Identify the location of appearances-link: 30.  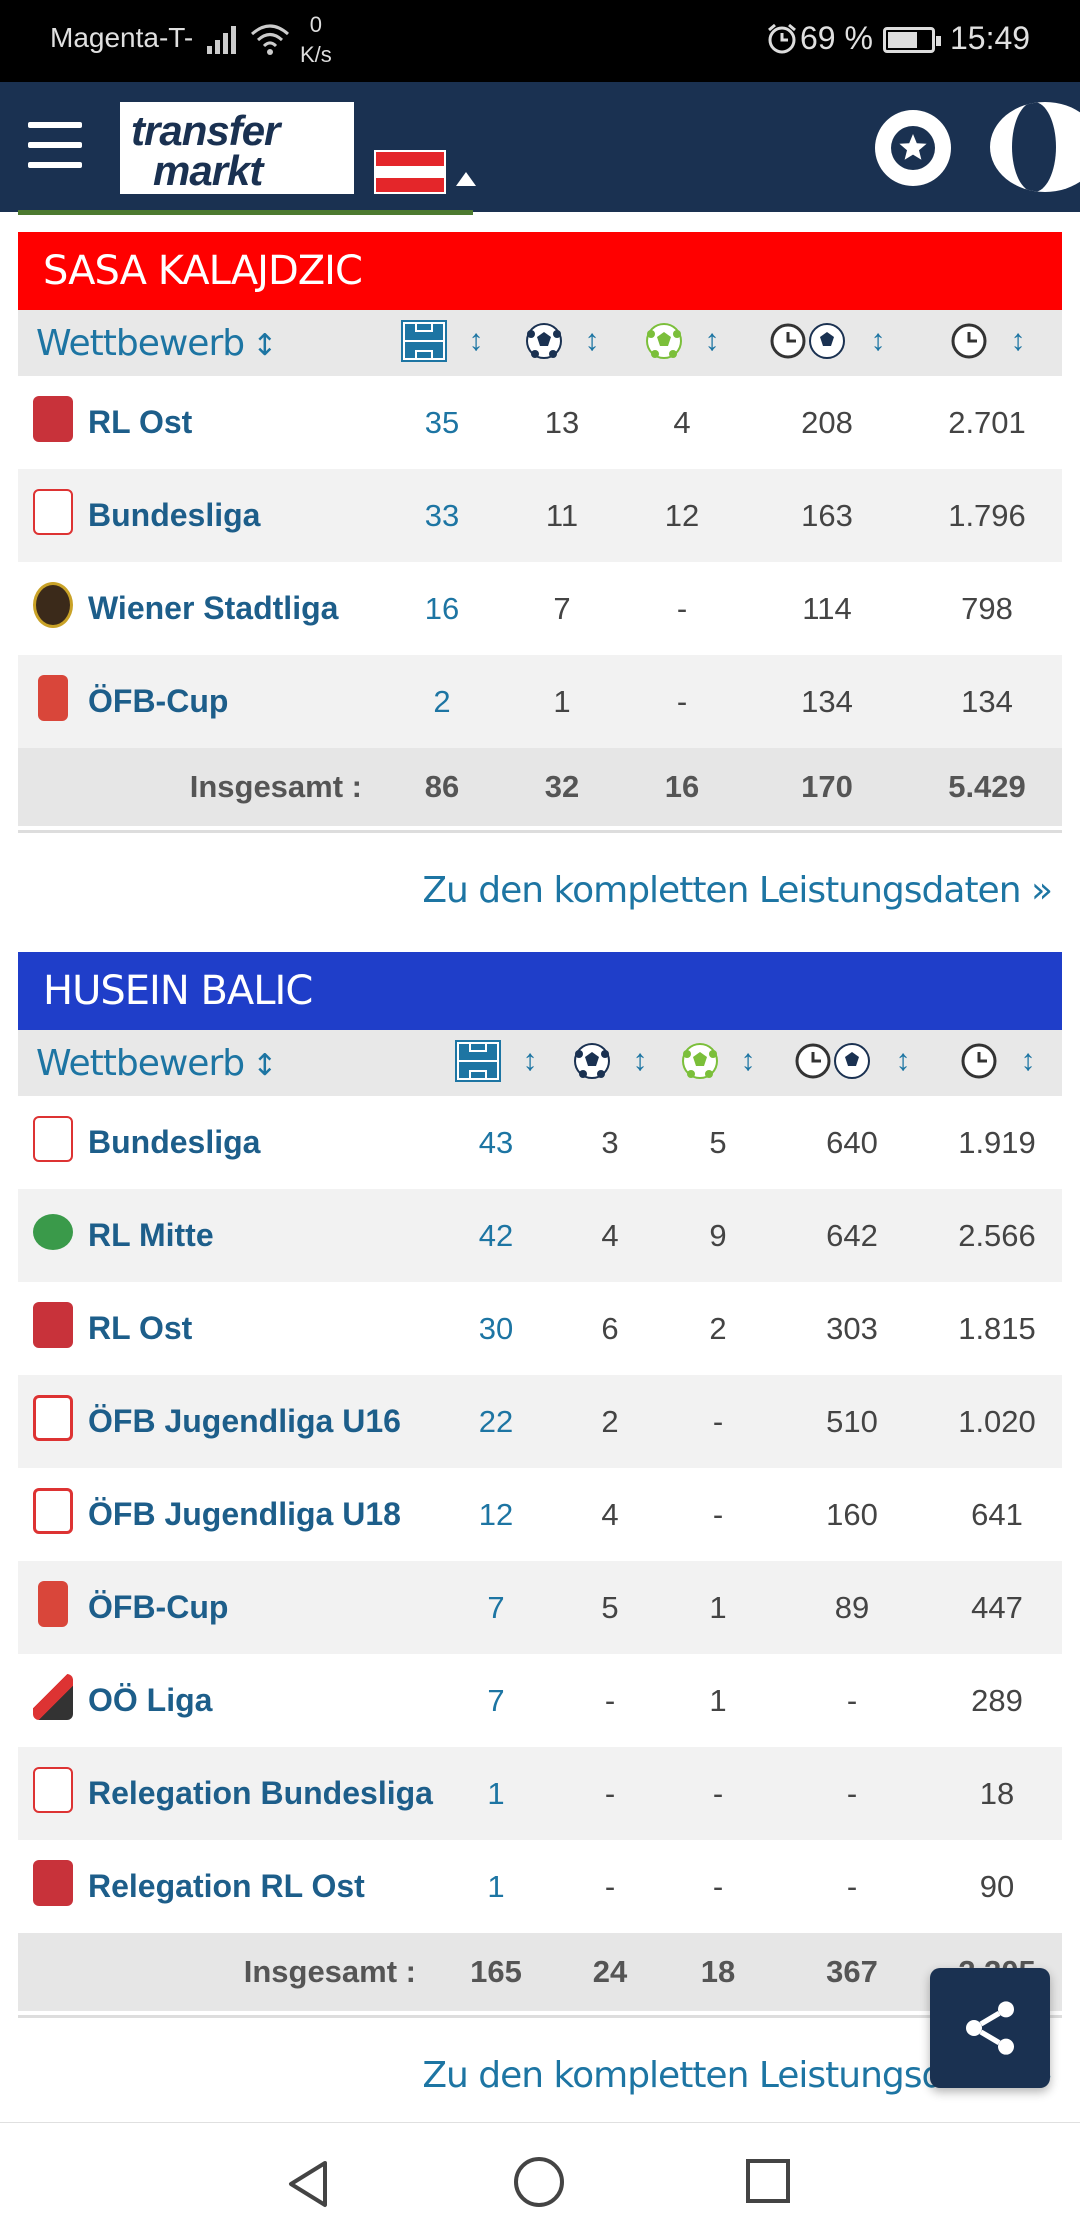
(496, 1328).